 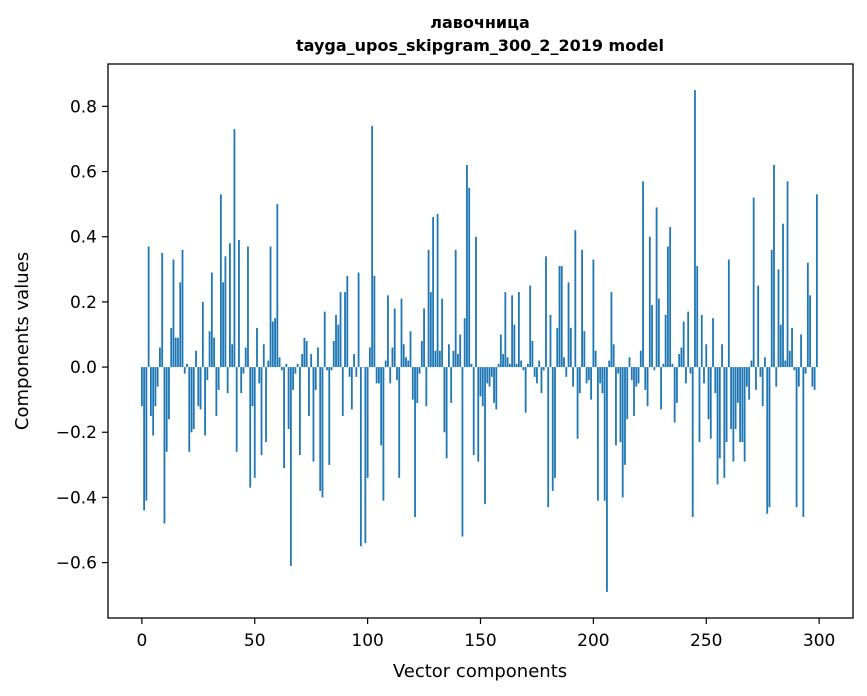 I want to click on x-tick-label: 250, so click(x=706, y=641).